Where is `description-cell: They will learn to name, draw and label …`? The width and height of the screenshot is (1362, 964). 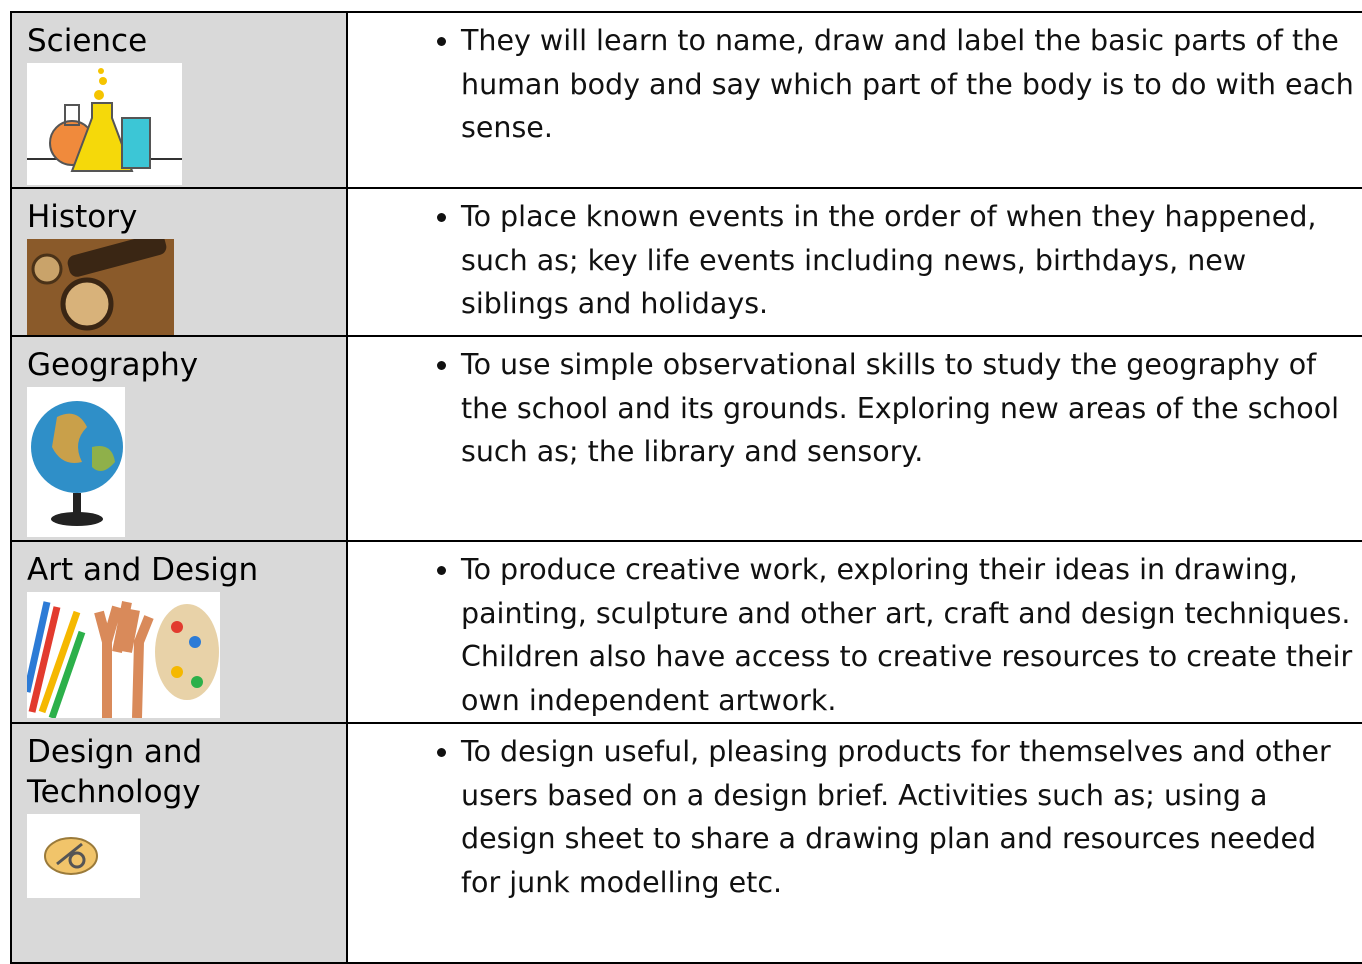 description-cell: They will learn to name, draw and label … is located at coordinates (854, 100).